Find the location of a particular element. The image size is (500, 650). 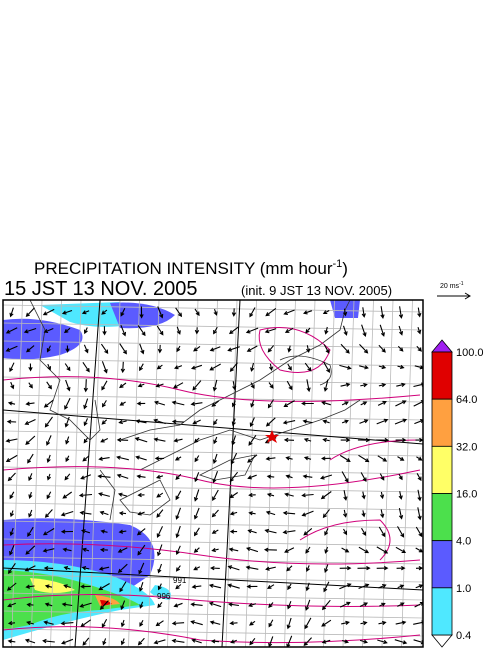

colorbar-label: 100.0 is located at coordinates (470, 353).